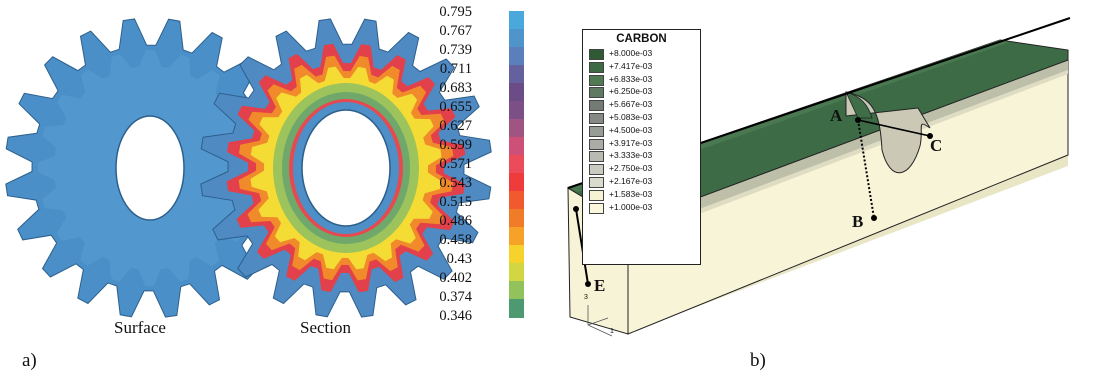 Image resolution: width=1095 pixels, height=376 pixels. I want to click on legend-row: +7.417e-03, so click(644, 66).